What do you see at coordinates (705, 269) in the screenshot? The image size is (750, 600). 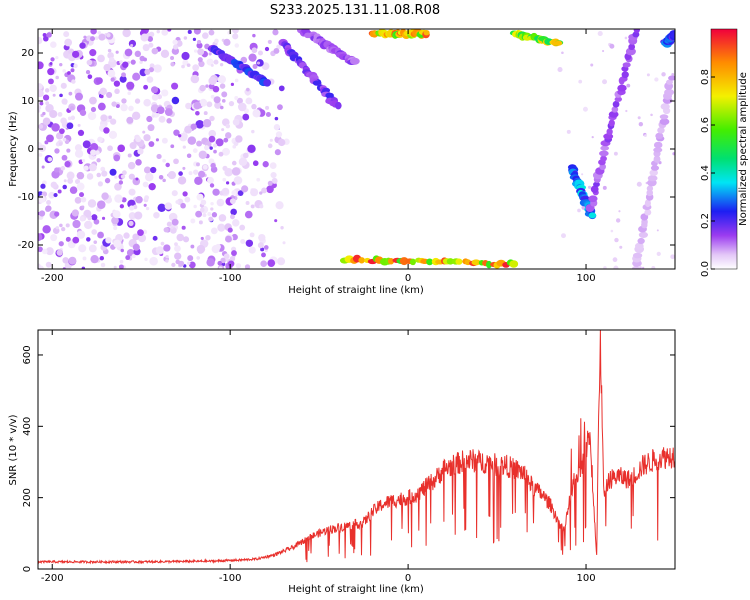 I see `colorbar-tick-label: 0.0` at bounding box center [705, 269].